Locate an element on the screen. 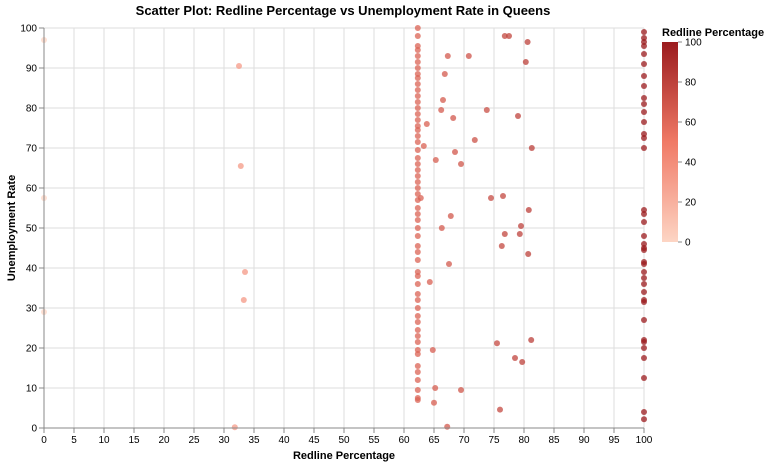 The image size is (770, 464). x-tick-label: 10 is located at coordinates (104, 440).